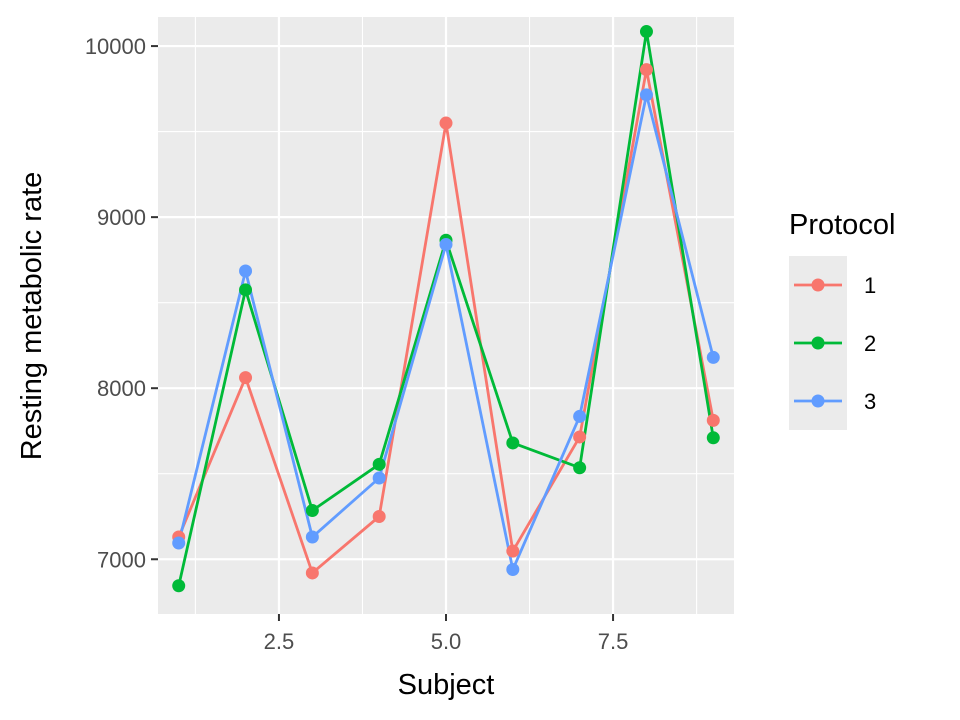 This screenshot has height=720, width=960. Describe the element at coordinates (32, 316) in the screenshot. I see `y-axis-title: Resting metabolic rate` at that location.